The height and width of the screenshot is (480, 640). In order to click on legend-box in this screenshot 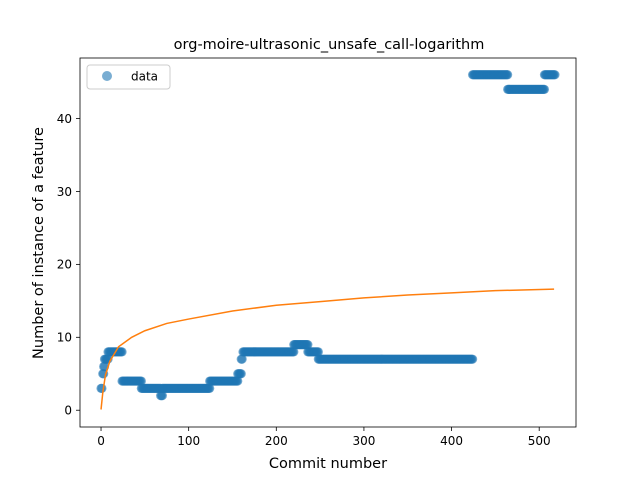, I will do `click(128, 77)`.